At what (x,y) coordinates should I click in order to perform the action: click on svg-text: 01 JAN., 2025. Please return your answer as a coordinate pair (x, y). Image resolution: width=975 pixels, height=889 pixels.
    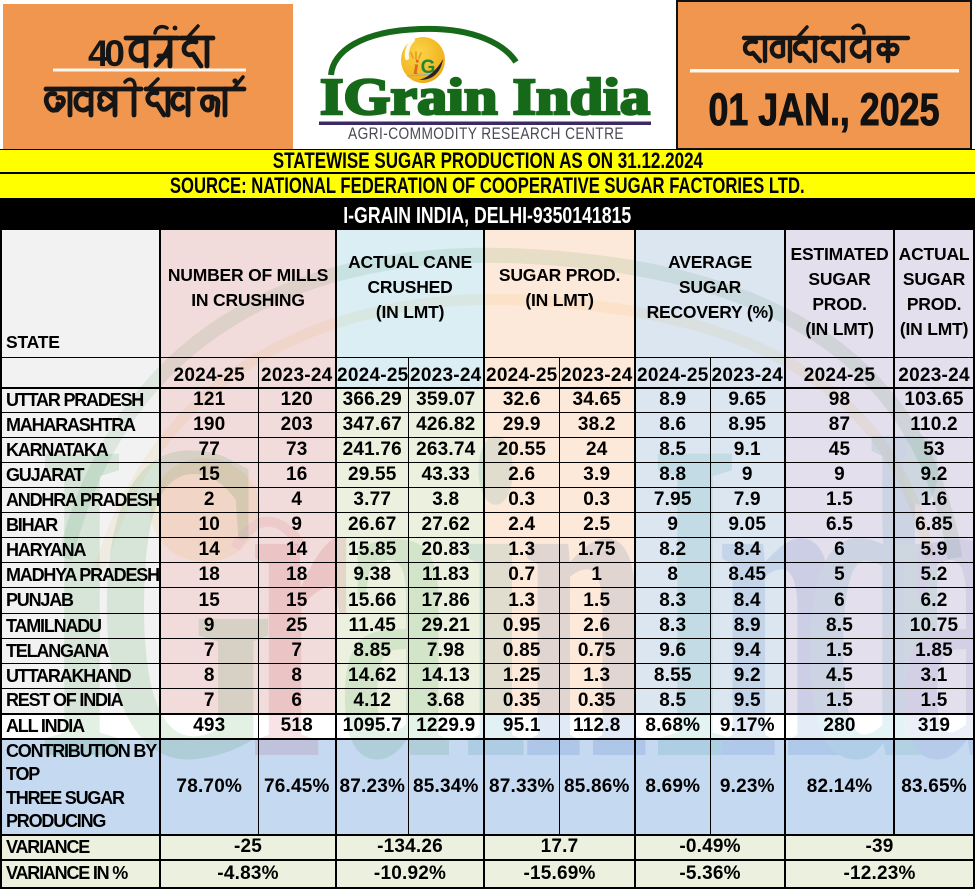
    Looking at the image, I should click on (824, 109).